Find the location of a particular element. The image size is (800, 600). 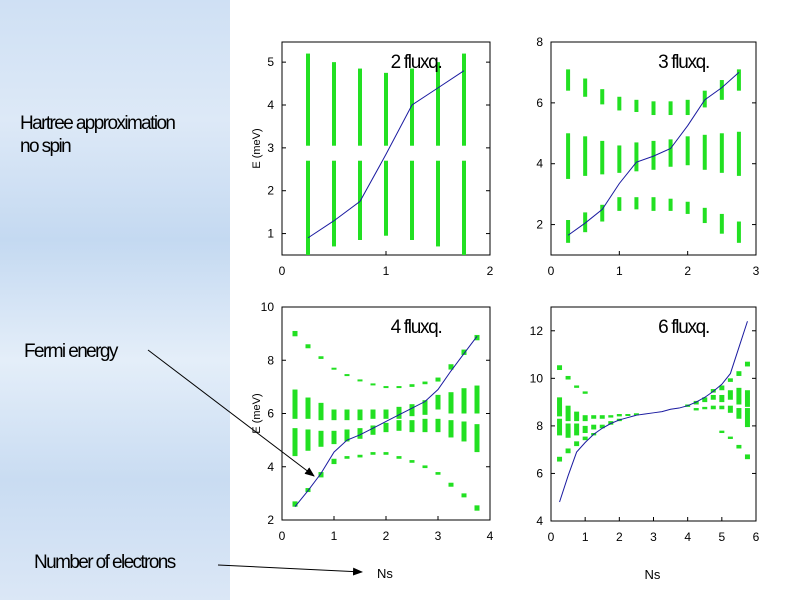

x-axis-label: Ns is located at coordinates (653, 574).